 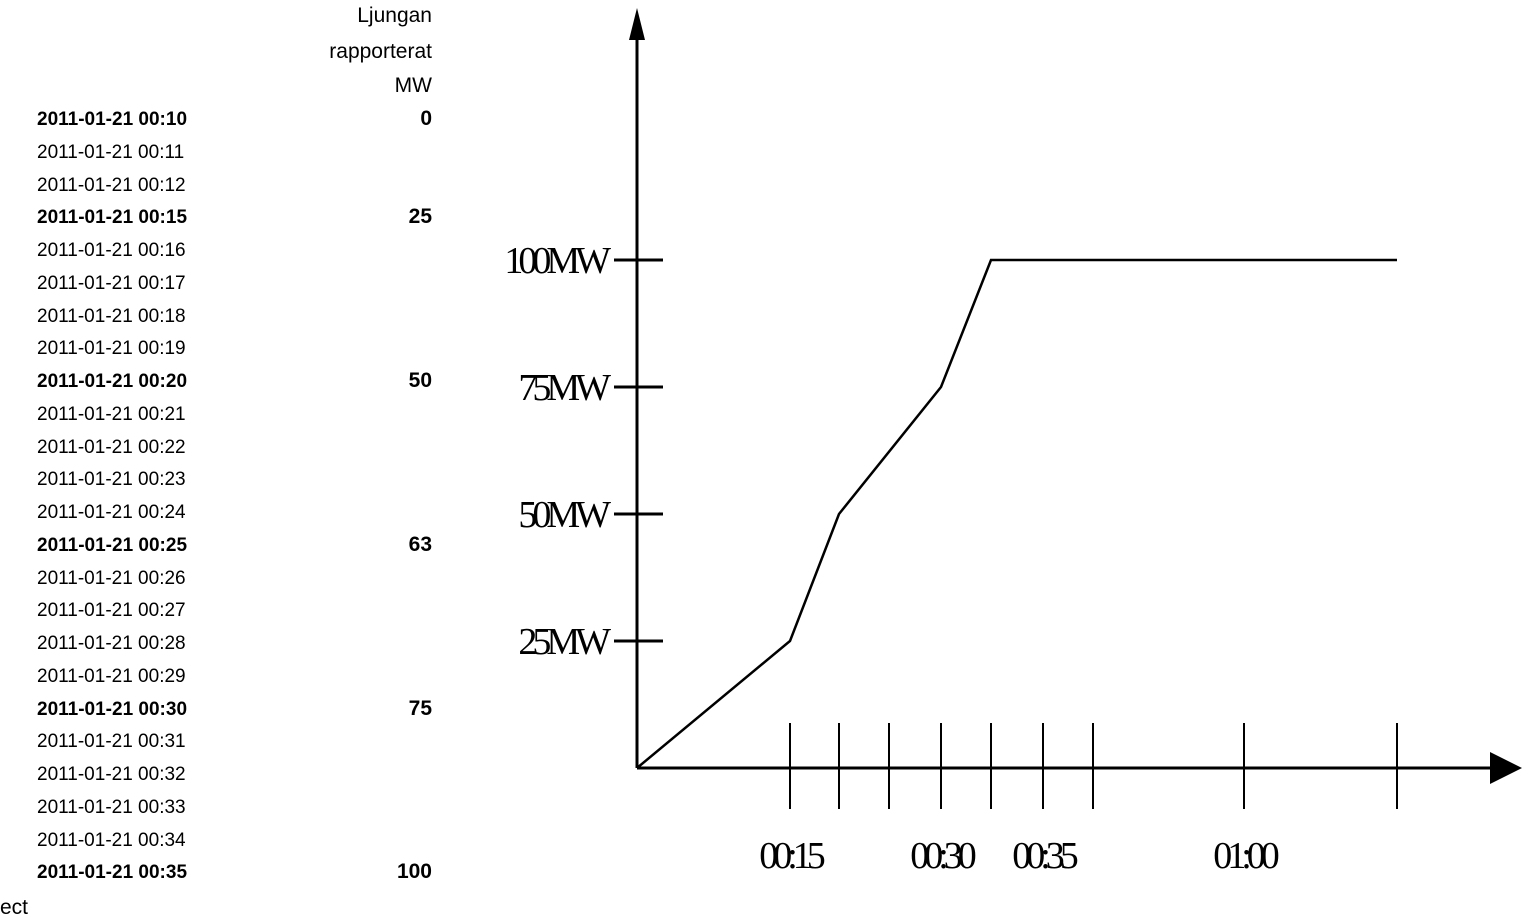 What do you see at coordinates (1246, 856) in the screenshot?
I see `x-tick-label: 01:00` at bounding box center [1246, 856].